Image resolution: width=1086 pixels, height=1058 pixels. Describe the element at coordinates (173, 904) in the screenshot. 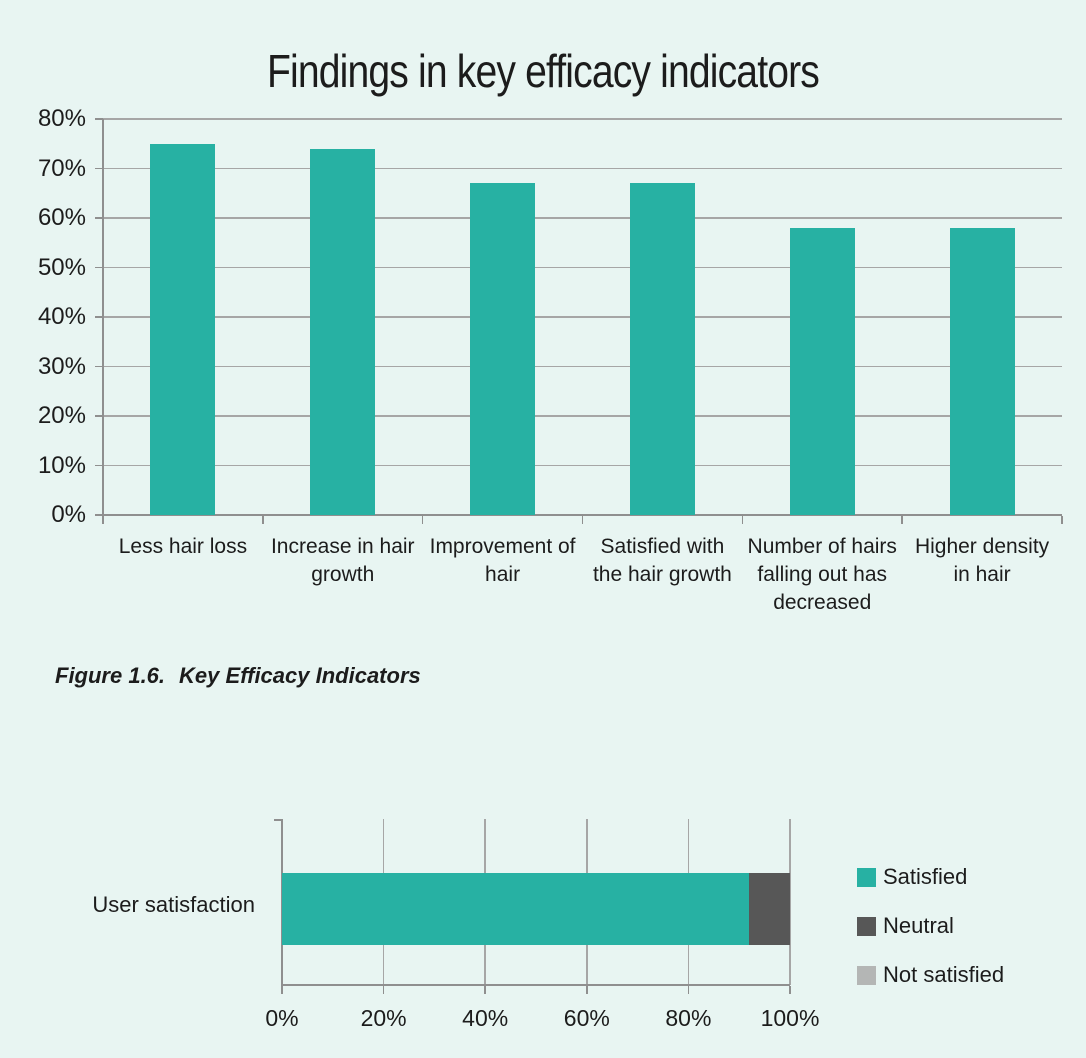

I see `category-label-user-satisfaction: User satisfaction` at that location.